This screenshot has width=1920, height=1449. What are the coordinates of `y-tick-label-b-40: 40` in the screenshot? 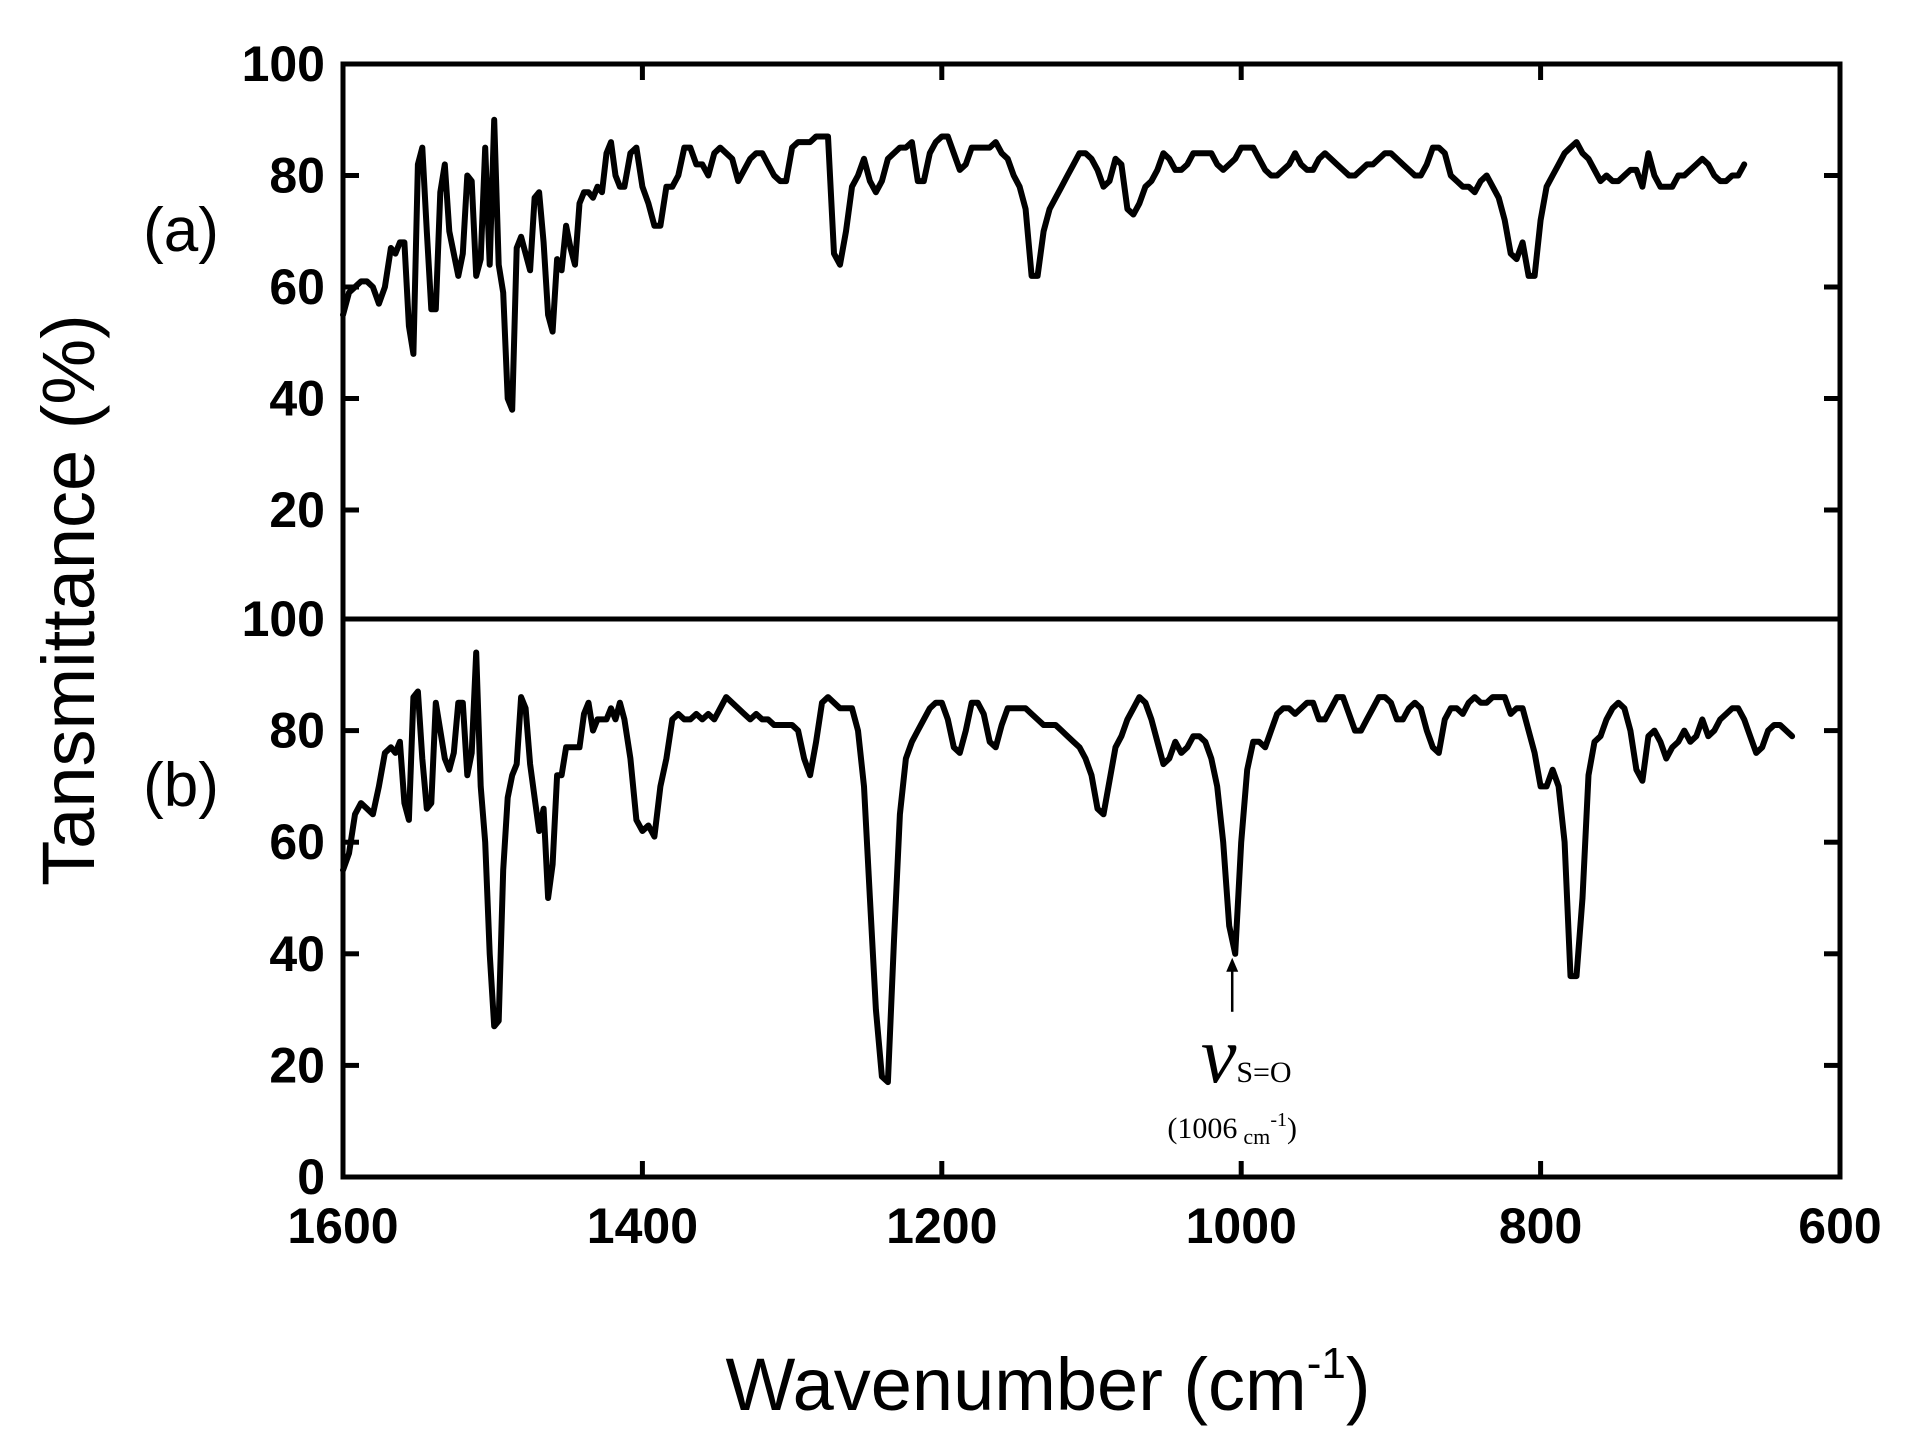 It's located at (297, 954).